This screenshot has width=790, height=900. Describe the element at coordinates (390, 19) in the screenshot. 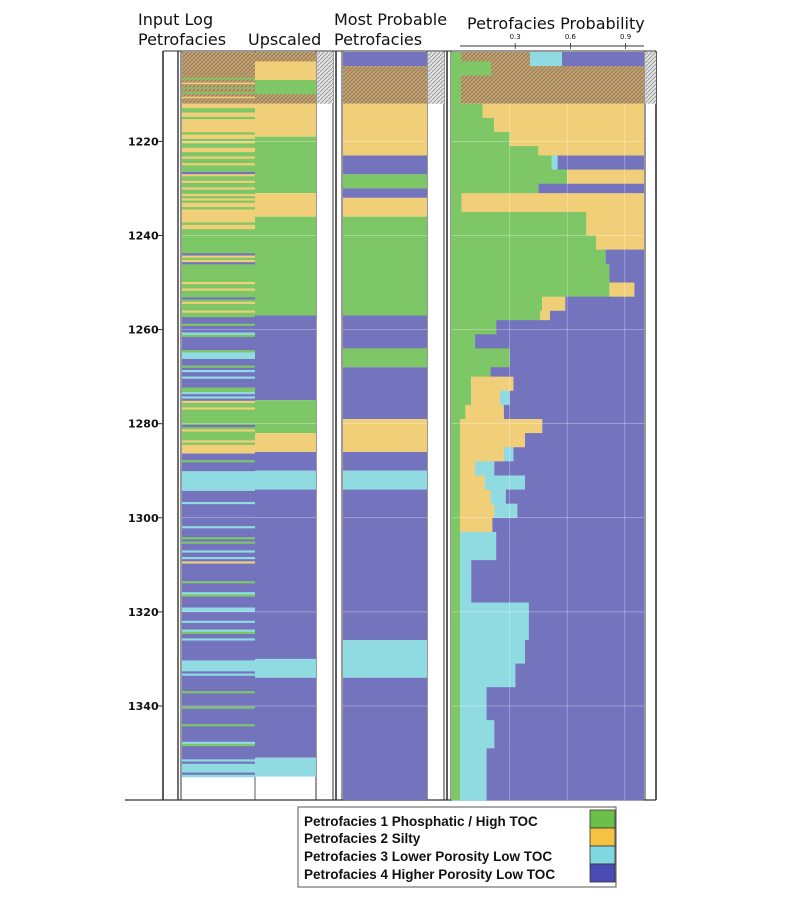

I see `header-most-probable-line1: Most Probable` at that location.